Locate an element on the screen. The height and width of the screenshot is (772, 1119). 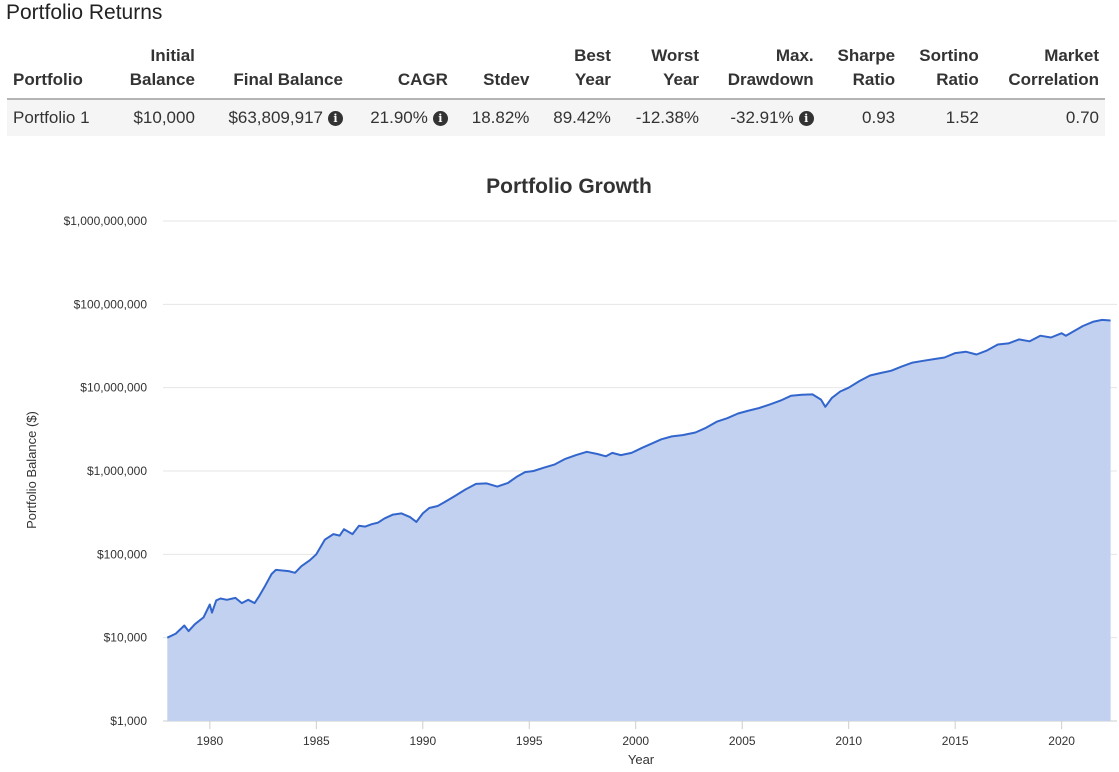
section-title: Portfolio Returns is located at coordinates (84, 12).